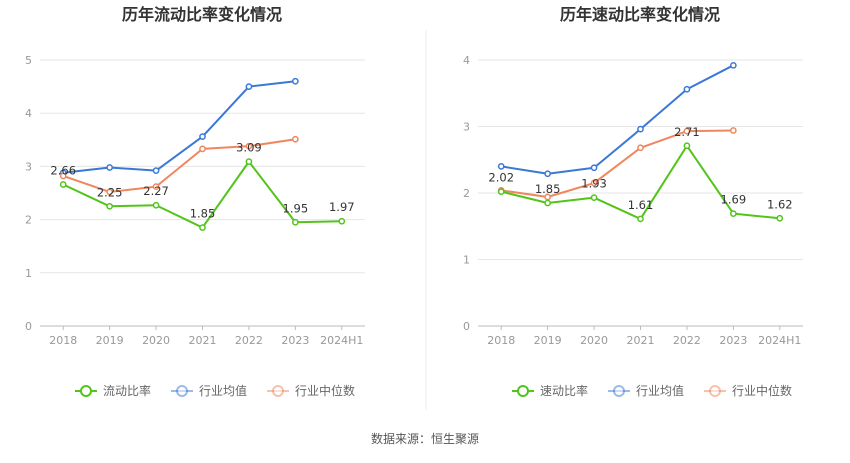 The height and width of the screenshot is (463, 850). What do you see at coordinates (660, 390) in the screenshot?
I see `chart2-legend-label: 行业均值` at bounding box center [660, 390].